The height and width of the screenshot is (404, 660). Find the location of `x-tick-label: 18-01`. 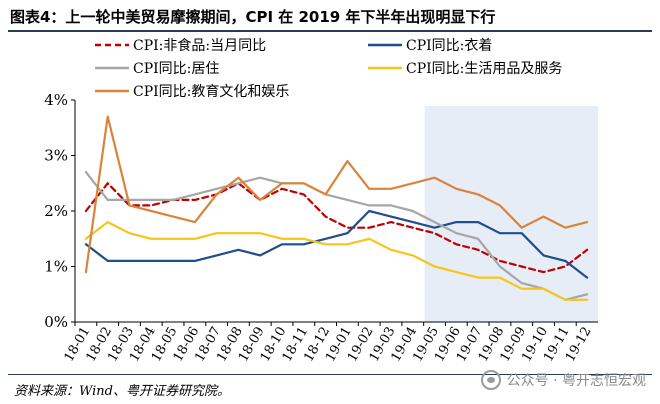

x-tick-label: 18-01 is located at coordinates (78, 345).